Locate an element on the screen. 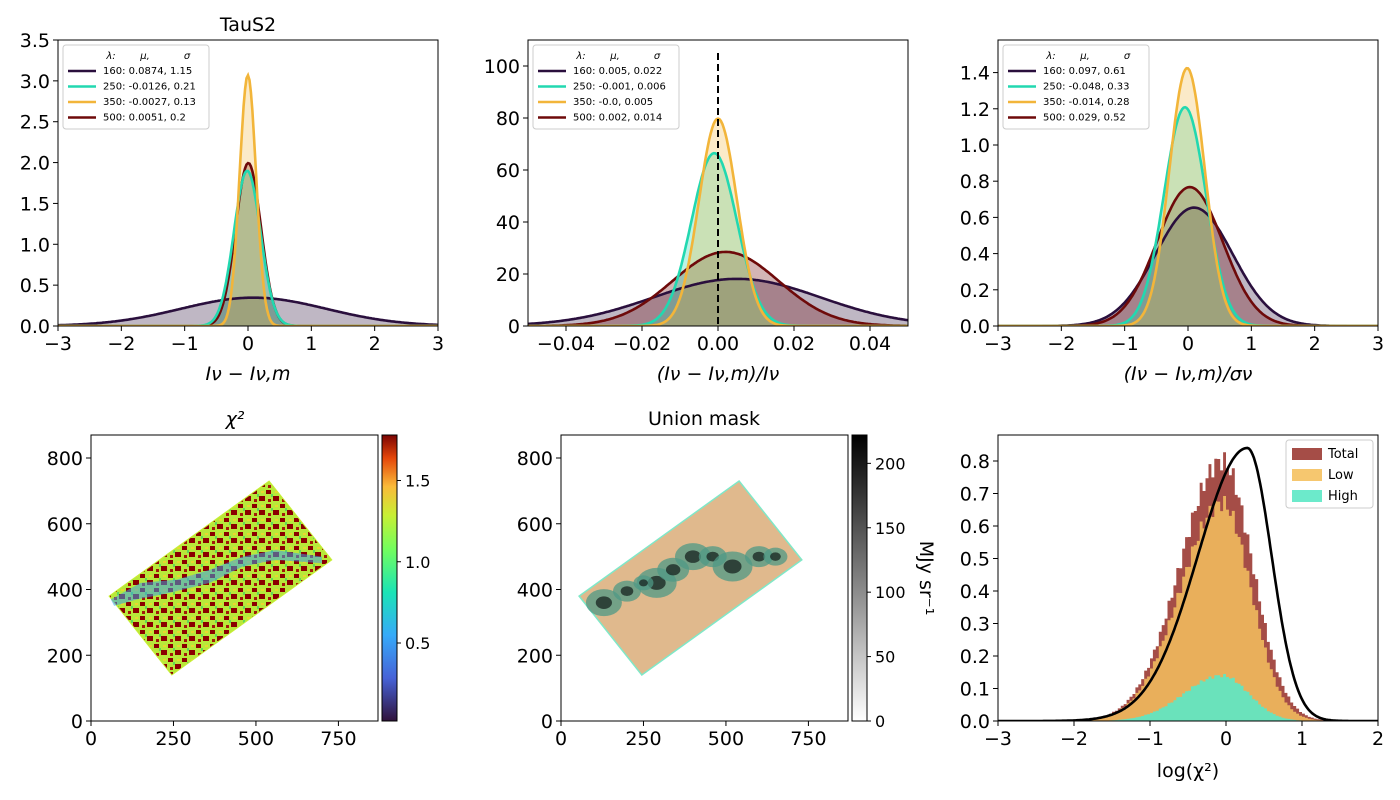 The width and height of the screenshot is (1400, 800). legend-entry: 250: -0.0126, 0.21 is located at coordinates (149, 87).